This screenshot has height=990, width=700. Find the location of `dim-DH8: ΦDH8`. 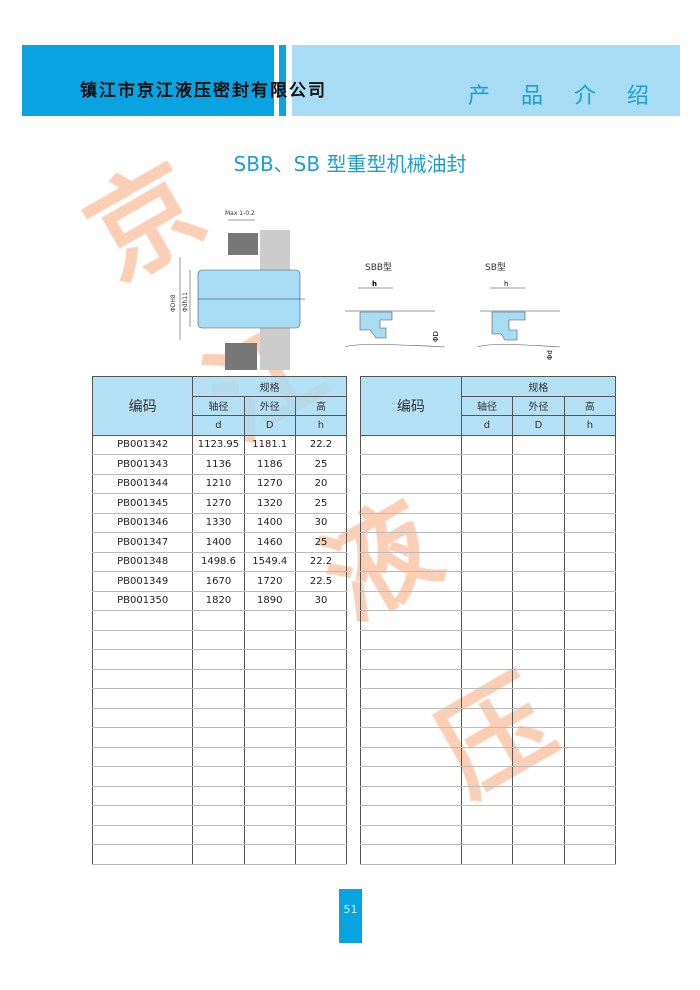

dim-DH8: ΦDH8 is located at coordinates (173, 303).